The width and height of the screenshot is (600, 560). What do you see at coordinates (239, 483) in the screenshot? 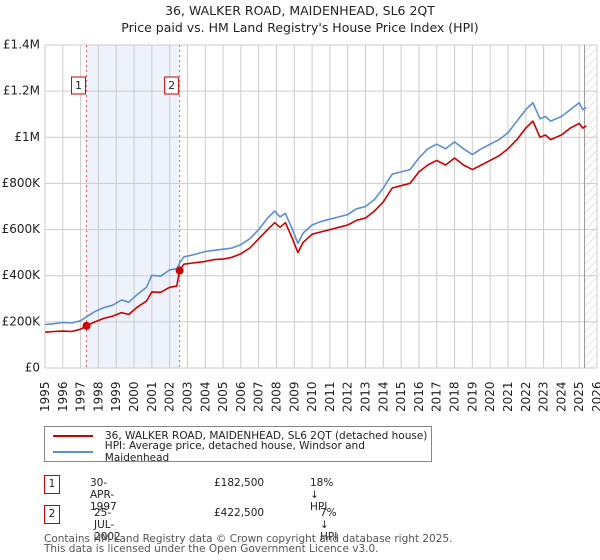
I see `sale-price: £182,500` at bounding box center [239, 483].